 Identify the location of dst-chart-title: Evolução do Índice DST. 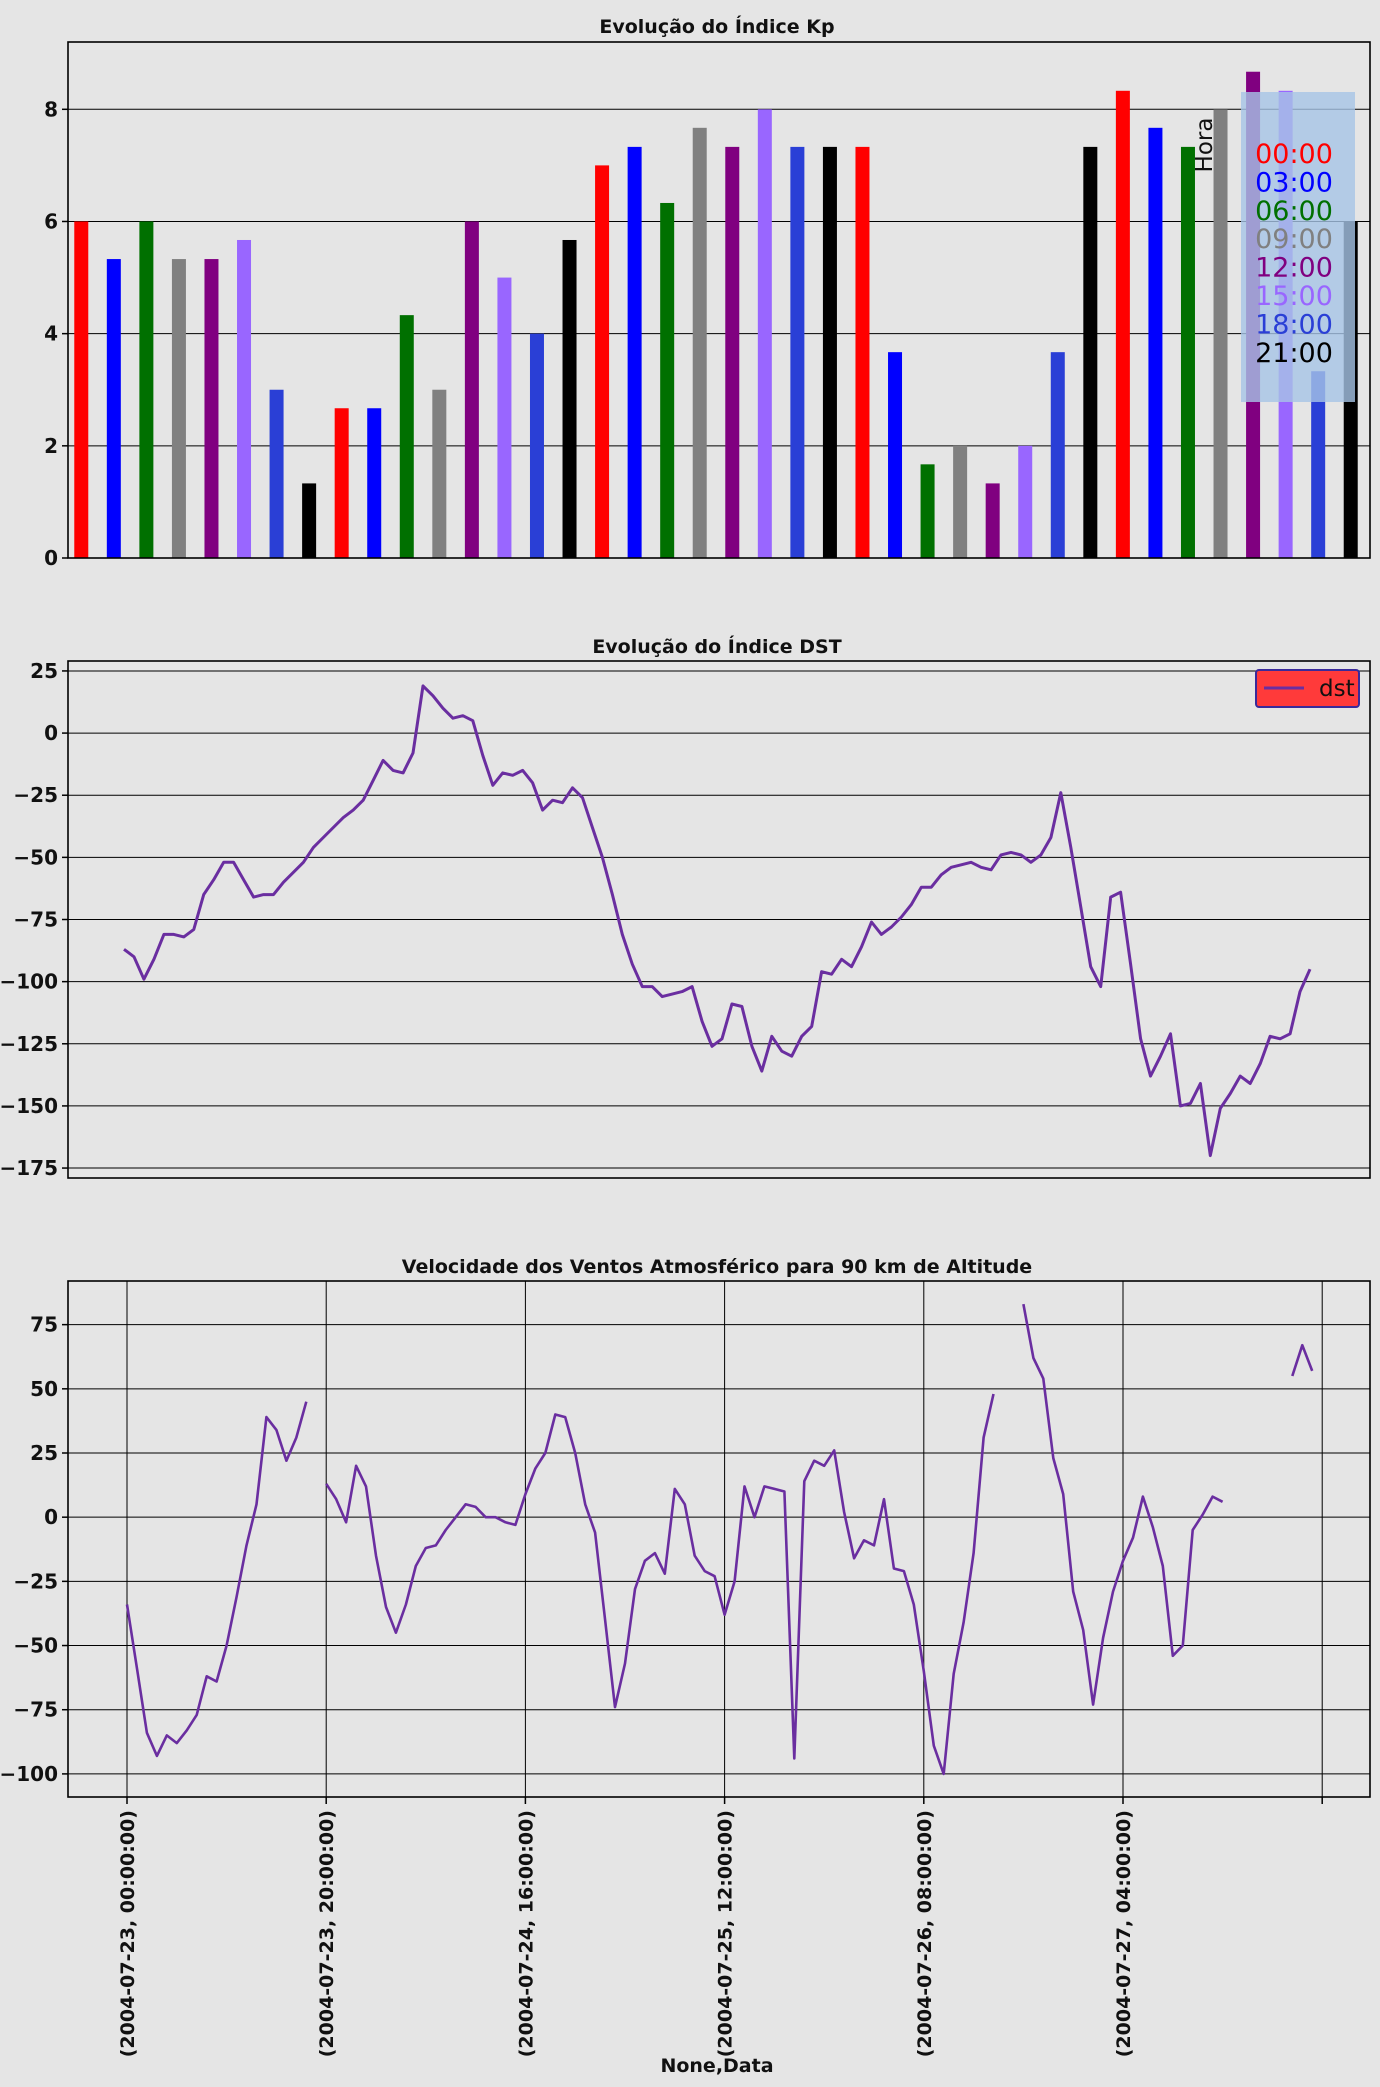
(716, 646).